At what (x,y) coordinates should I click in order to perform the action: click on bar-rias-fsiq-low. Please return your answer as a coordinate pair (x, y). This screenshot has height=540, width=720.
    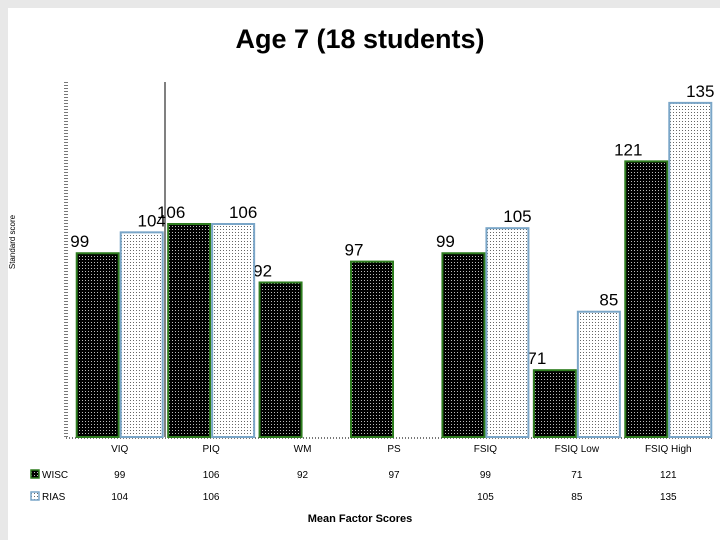
    Looking at the image, I should click on (598, 374).